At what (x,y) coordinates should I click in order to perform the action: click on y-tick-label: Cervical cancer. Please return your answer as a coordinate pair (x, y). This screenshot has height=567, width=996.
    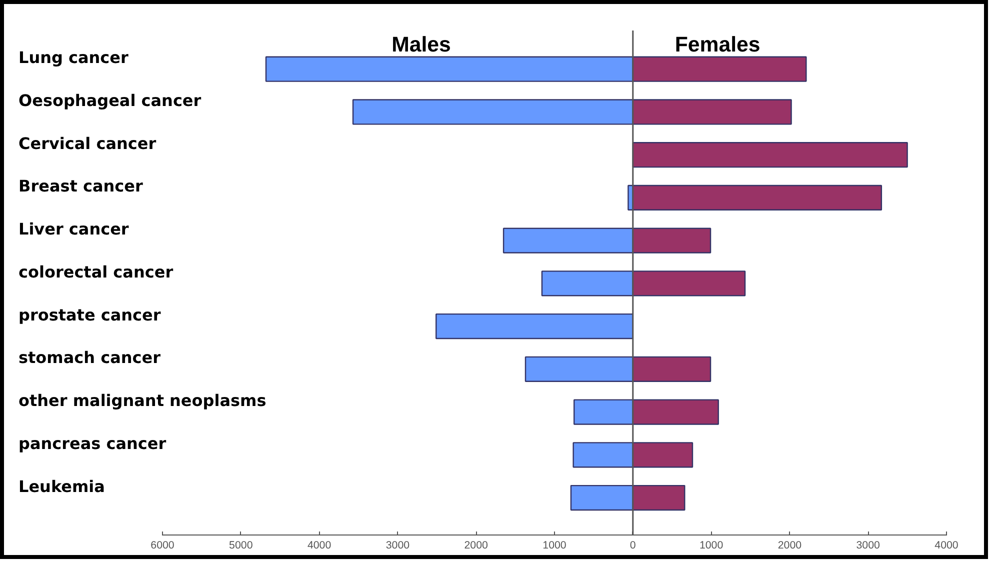
    Looking at the image, I should click on (87, 143).